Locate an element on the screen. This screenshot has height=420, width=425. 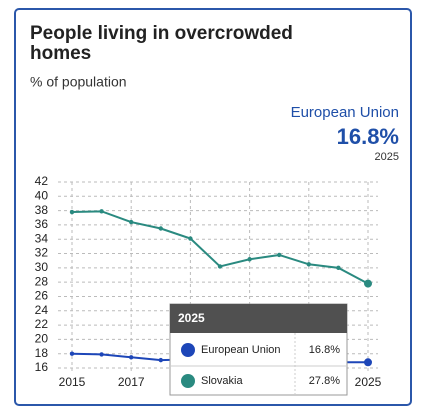
y-tick-label: 30 is located at coordinates (42, 267).